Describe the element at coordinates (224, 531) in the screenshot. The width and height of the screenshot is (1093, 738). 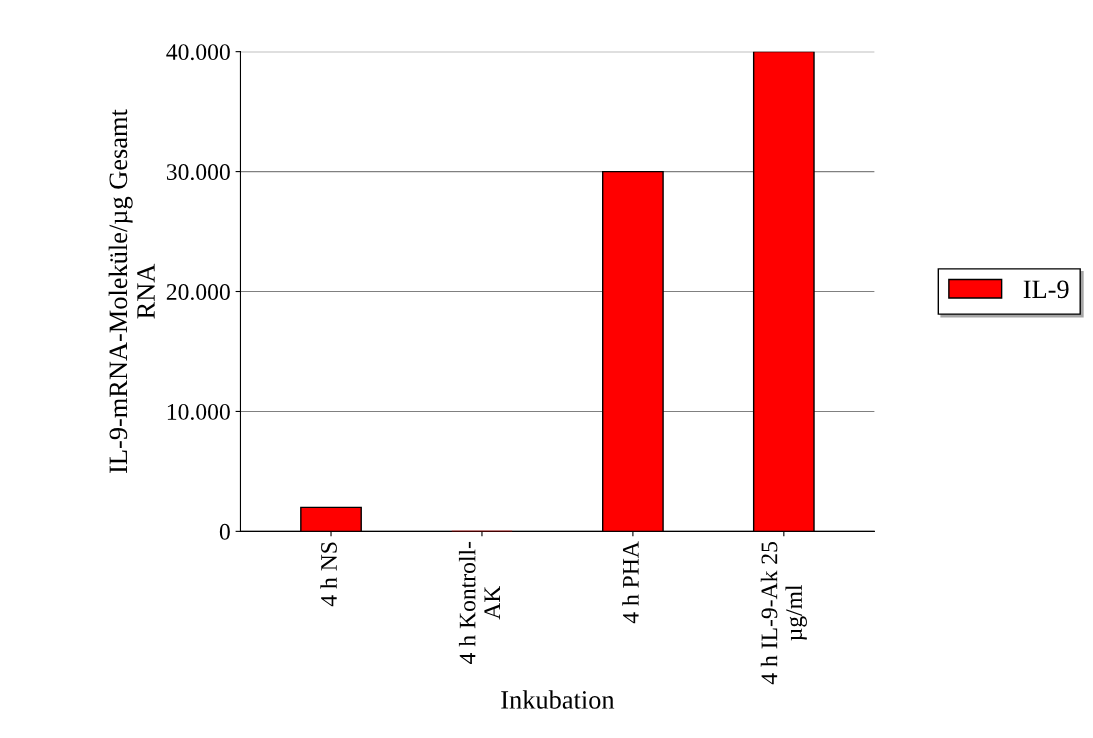
I see `y-tick-label: 0` at that location.